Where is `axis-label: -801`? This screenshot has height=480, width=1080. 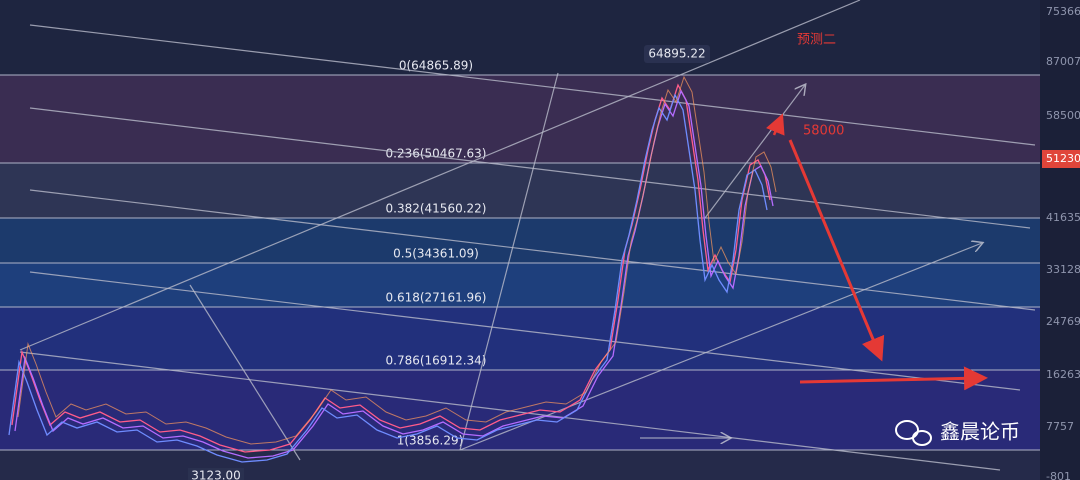
axis-label: -801 is located at coordinates (1058, 475).